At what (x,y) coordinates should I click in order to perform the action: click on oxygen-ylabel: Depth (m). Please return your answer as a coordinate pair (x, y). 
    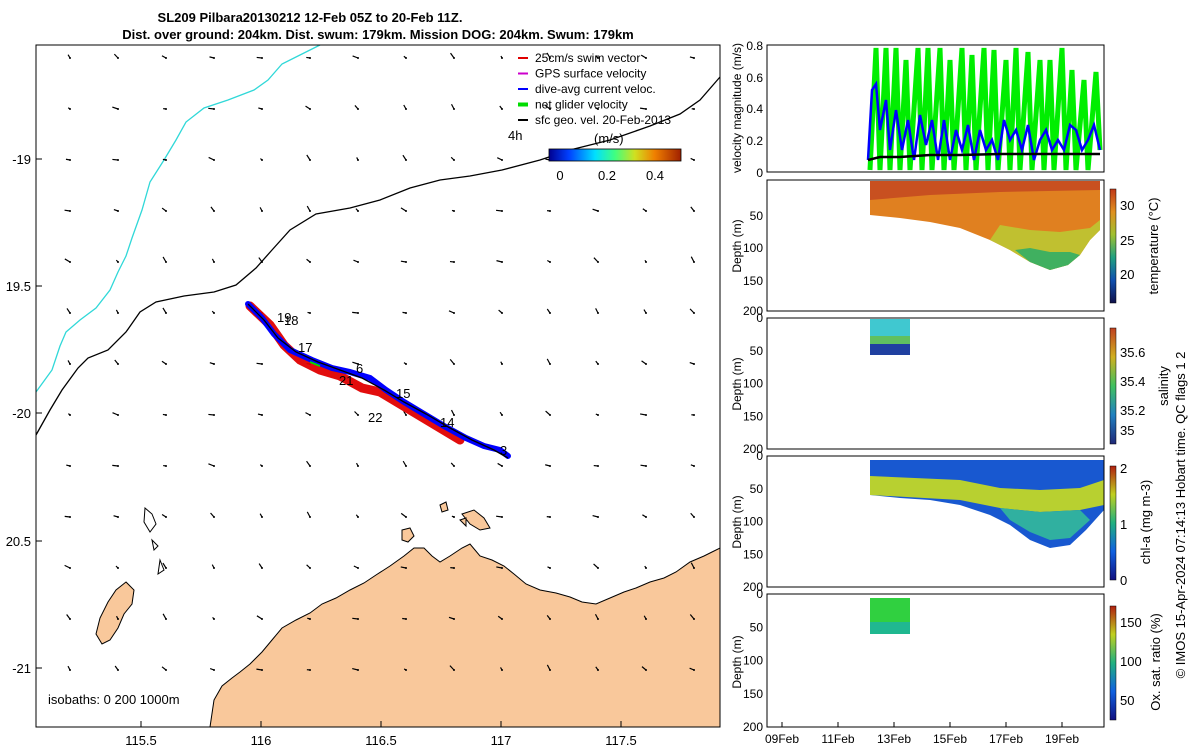
    Looking at the image, I should click on (737, 661).